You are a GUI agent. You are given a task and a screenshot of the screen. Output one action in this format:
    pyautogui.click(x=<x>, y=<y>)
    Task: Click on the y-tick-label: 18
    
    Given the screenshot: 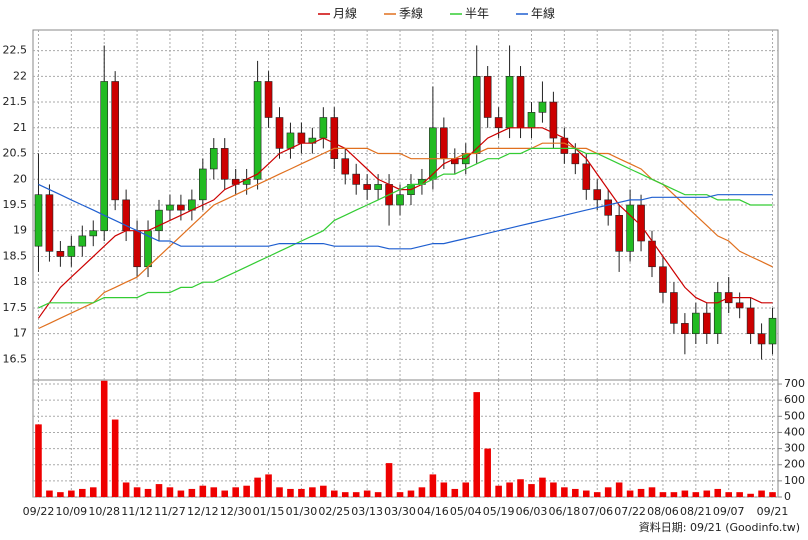 What is the action you would take?
    pyautogui.click(x=20, y=281)
    